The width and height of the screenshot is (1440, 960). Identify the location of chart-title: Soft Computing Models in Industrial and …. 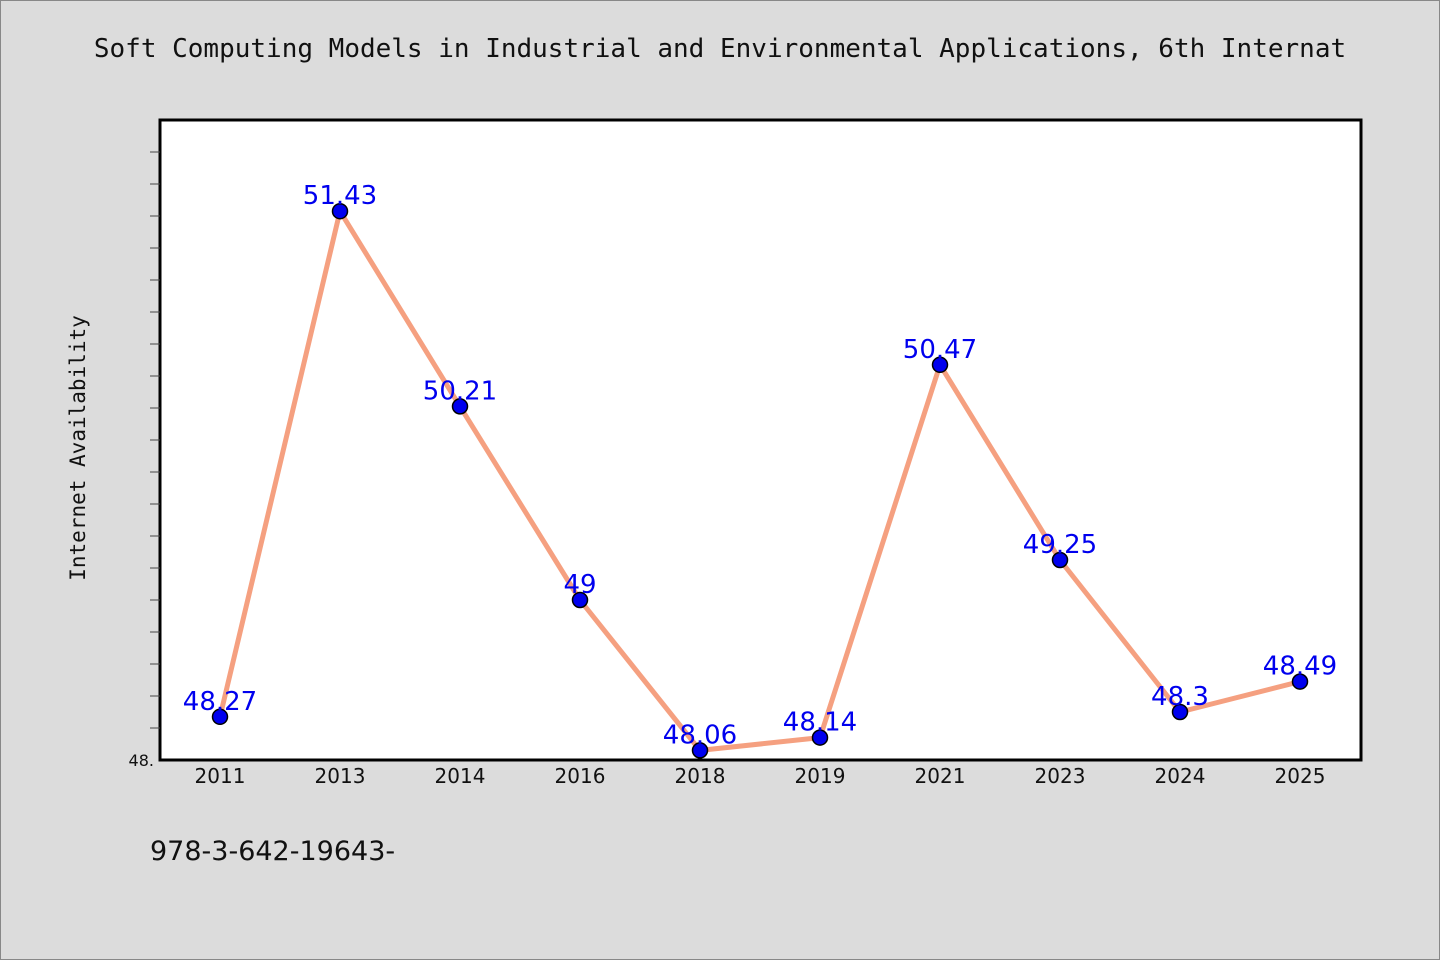
(720, 49).